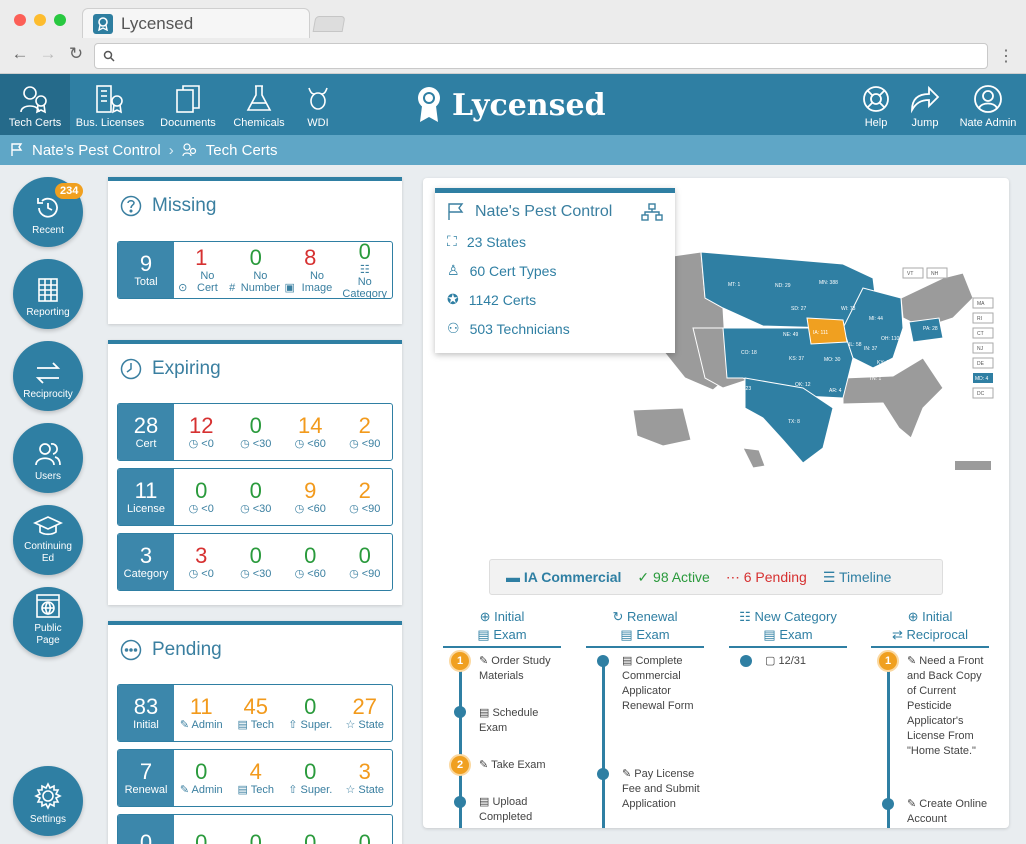  Describe the element at coordinates (201, 432) in the screenshot. I see `expiring-cell: 12 ◷ <0` at that location.